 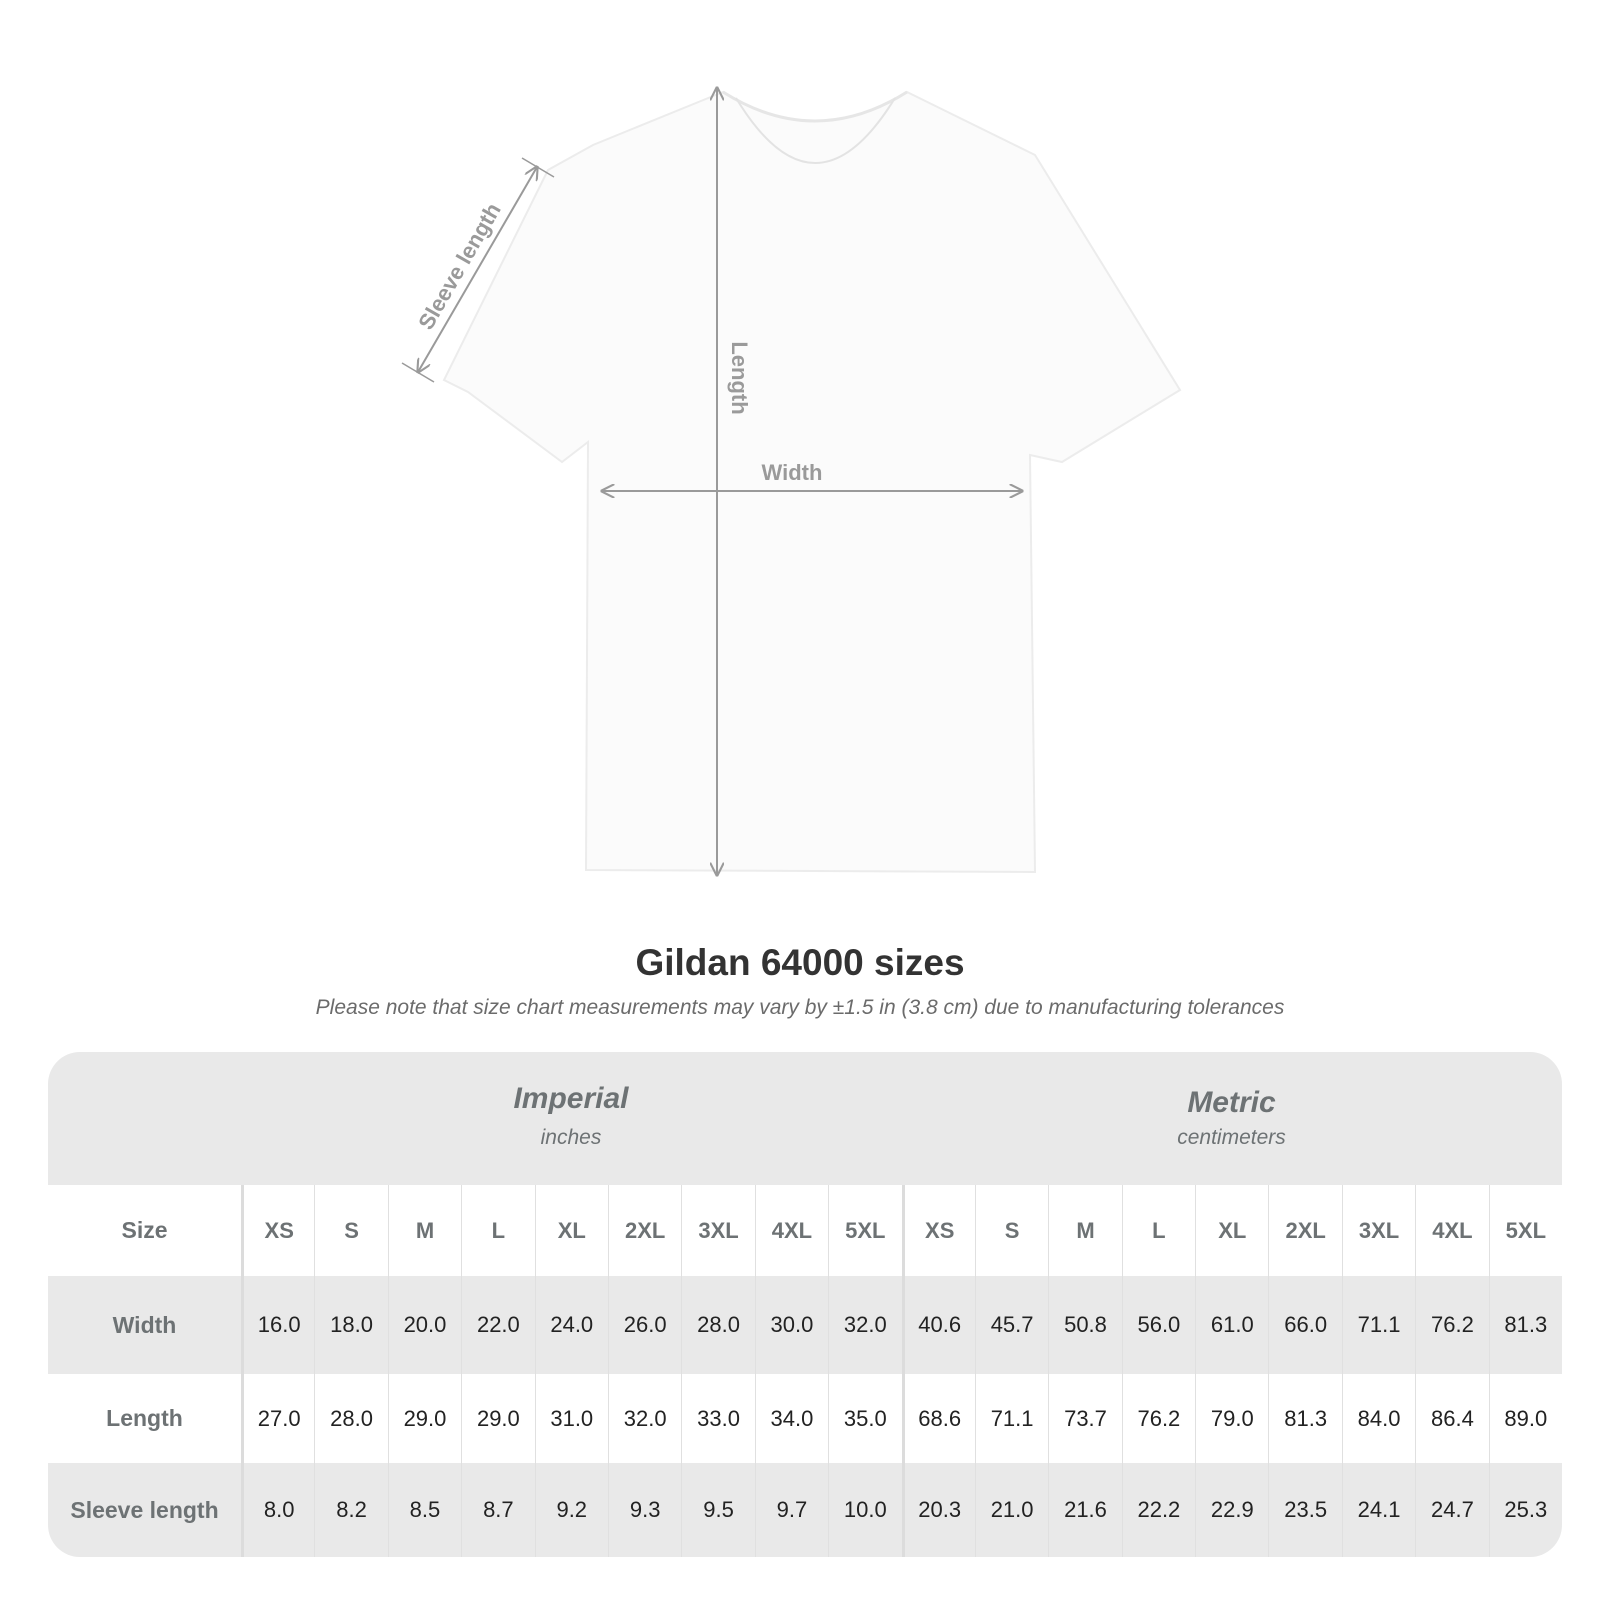 I want to click on imperial-value-cell: 35.0, so click(x=864, y=1418).